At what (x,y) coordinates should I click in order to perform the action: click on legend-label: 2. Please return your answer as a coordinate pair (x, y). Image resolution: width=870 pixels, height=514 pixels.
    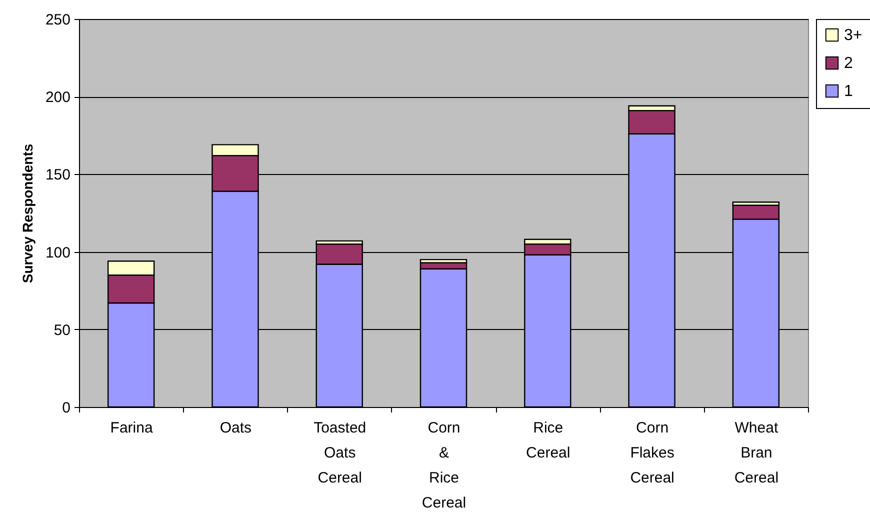
    Looking at the image, I should click on (848, 63).